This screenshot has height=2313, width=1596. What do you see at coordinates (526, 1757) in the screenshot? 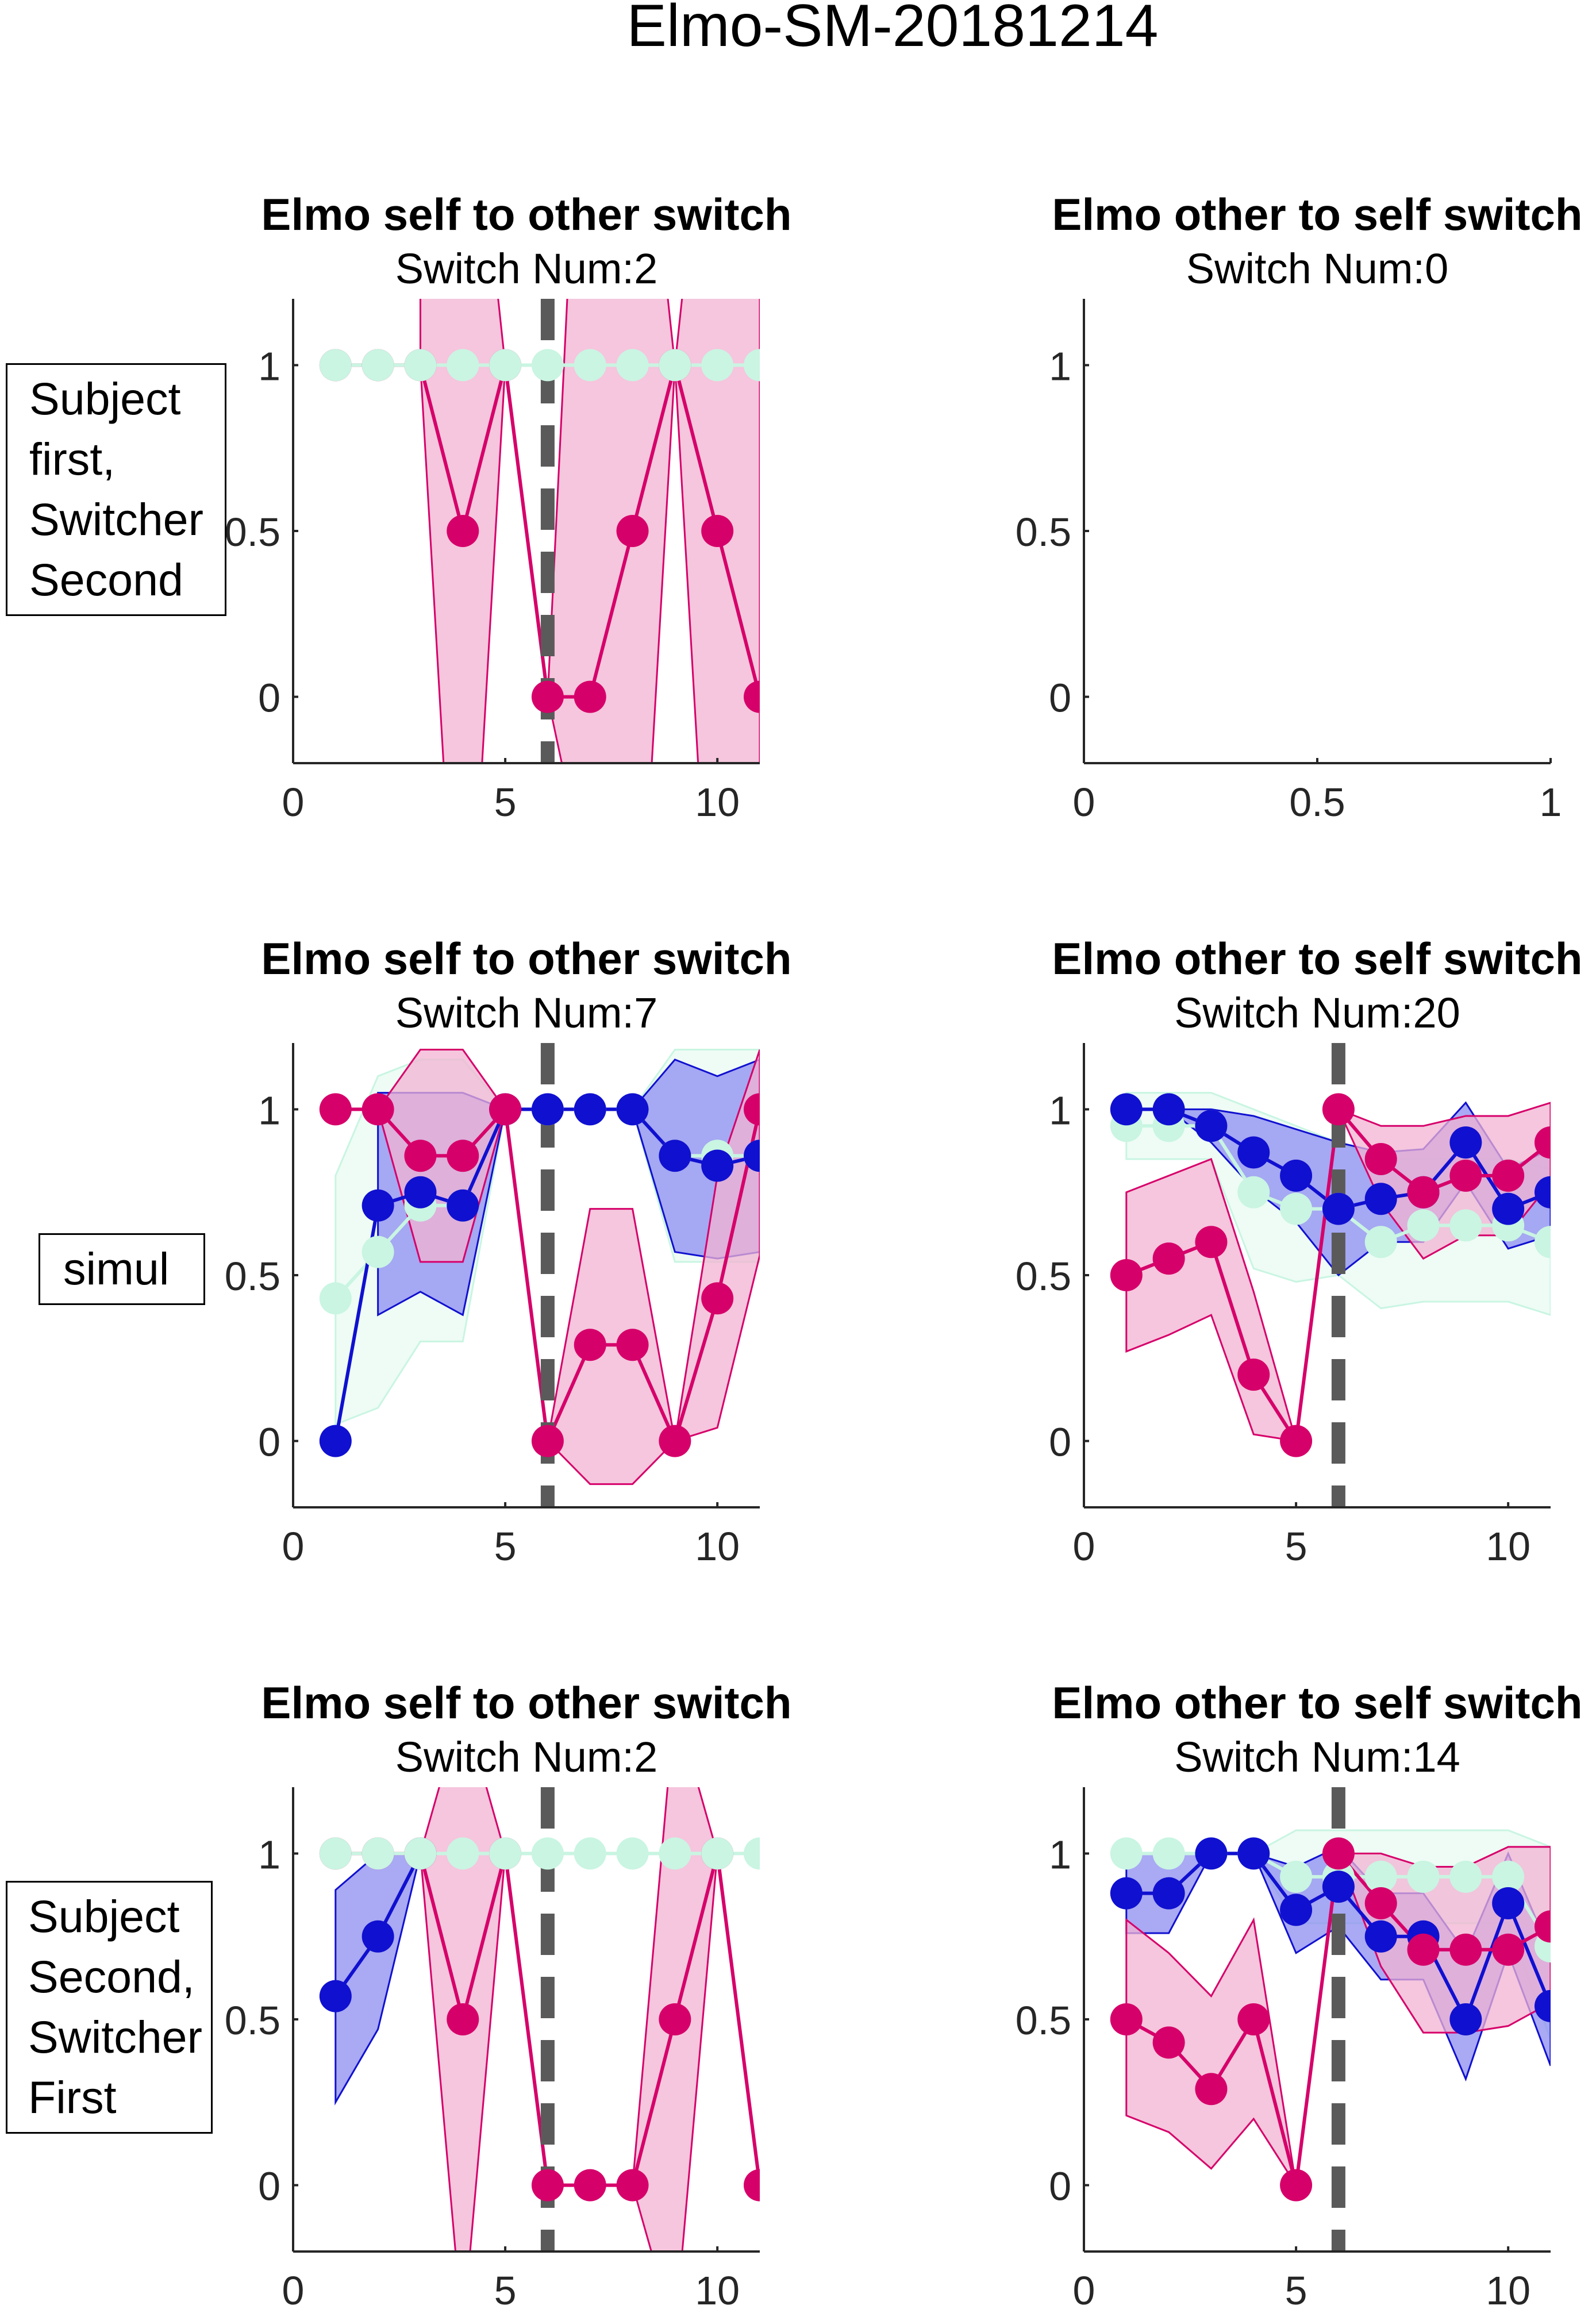
I see `subplot-subtitle: Switch Num:2` at bounding box center [526, 1757].